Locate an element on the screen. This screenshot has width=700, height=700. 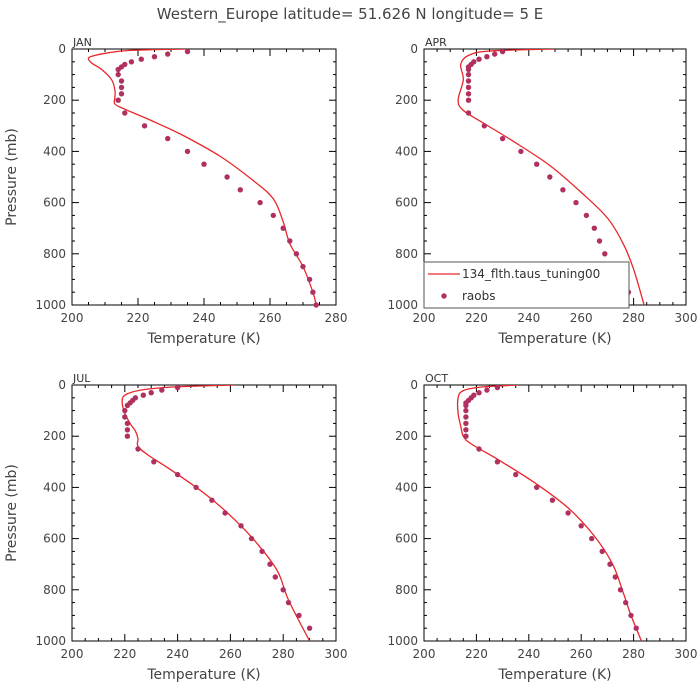
legend-dot-swatch is located at coordinates (444, 296).